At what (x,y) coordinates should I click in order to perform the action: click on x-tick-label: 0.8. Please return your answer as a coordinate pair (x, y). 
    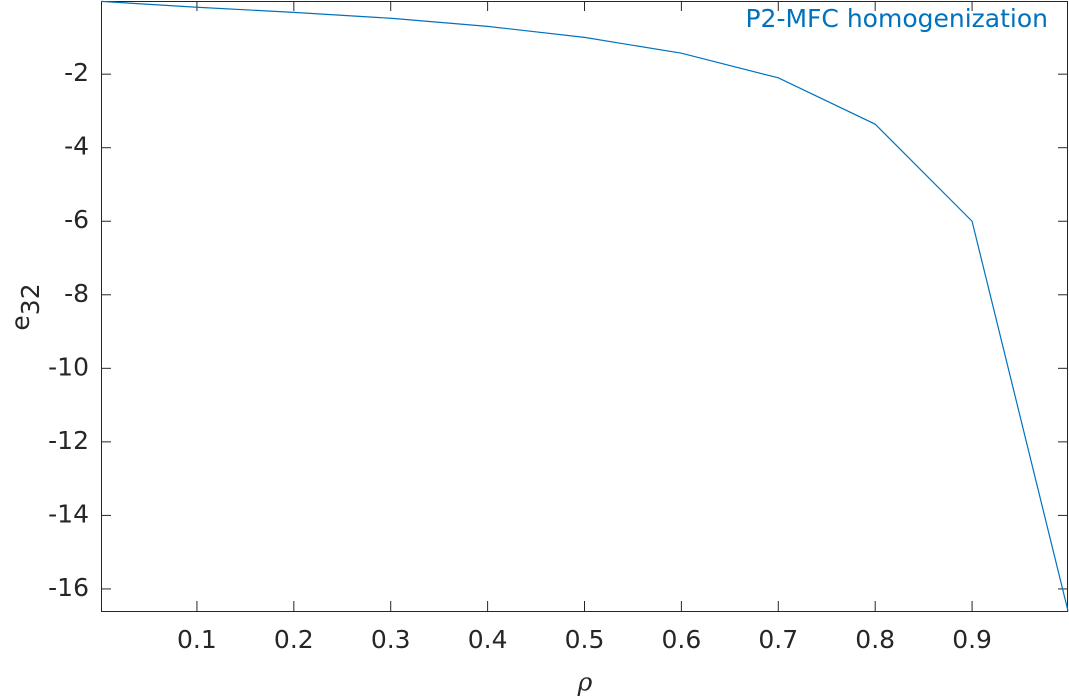
    Looking at the image, I should click on (875, 639).